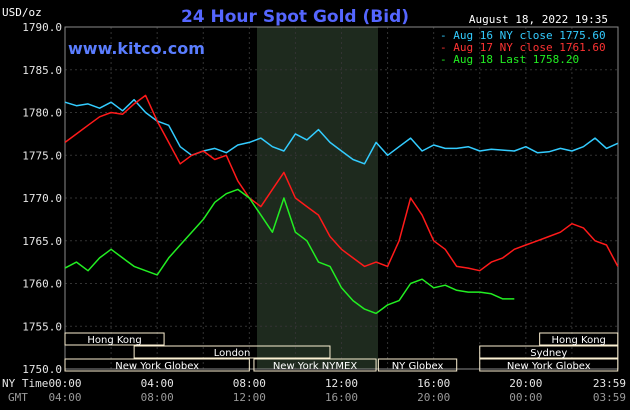 This screenshot has height=410, width=630. What do you see at coordinates (525, 397) in the screenshot?
I see `x-tick-label-gmt: 00:00` at bounding box center [525, 397].